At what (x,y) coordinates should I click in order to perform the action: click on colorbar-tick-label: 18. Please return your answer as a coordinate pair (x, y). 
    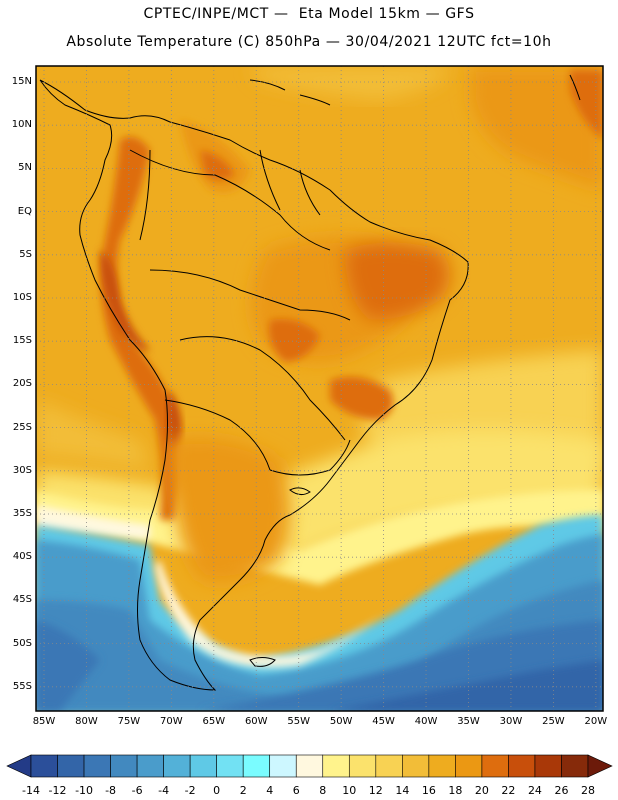
    Looking at the image, I should click on (455, 790).